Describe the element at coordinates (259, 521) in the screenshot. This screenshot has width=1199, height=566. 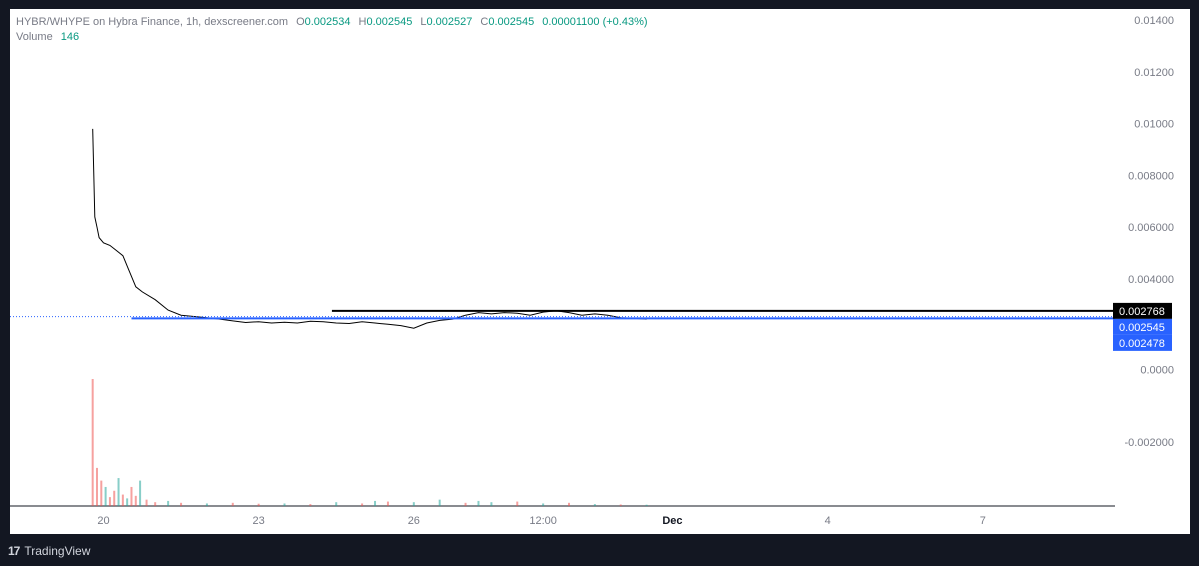
I see `x-tick-label: 23` at that location.